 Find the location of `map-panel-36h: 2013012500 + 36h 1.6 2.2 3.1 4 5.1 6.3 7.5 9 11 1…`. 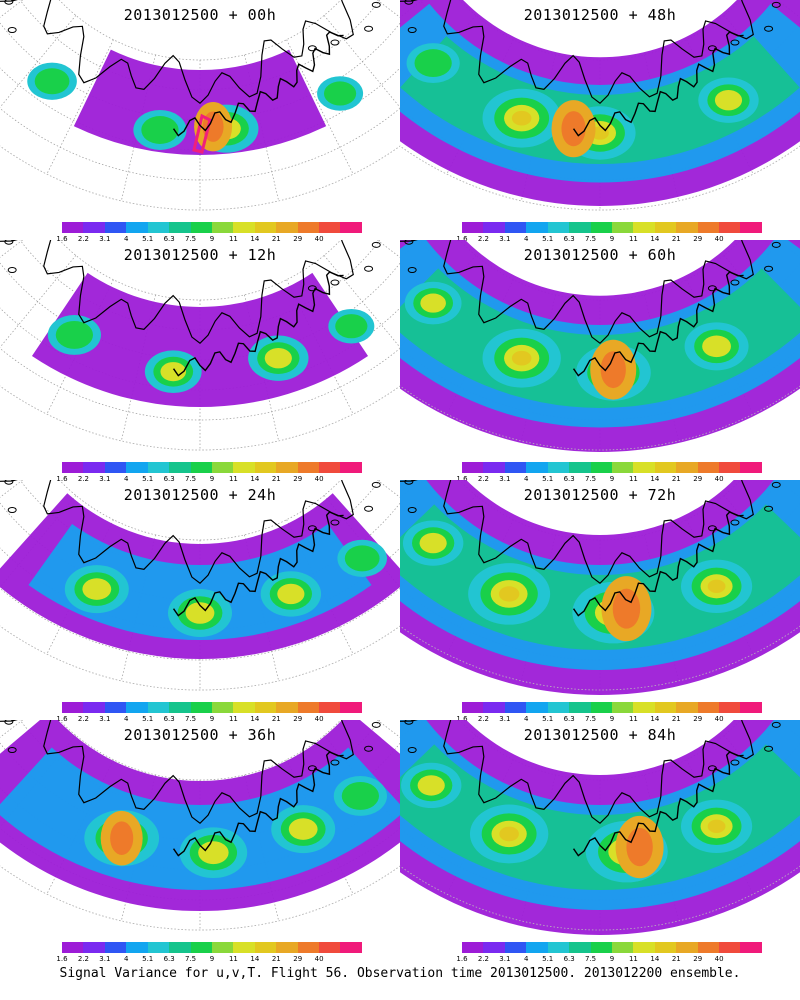

map-panel-36h: 2013012500 + 36h 1.6 2.2 3.1 4 5.1 6.3 7.5 9 11 1… is located at coordinates (200, 841).